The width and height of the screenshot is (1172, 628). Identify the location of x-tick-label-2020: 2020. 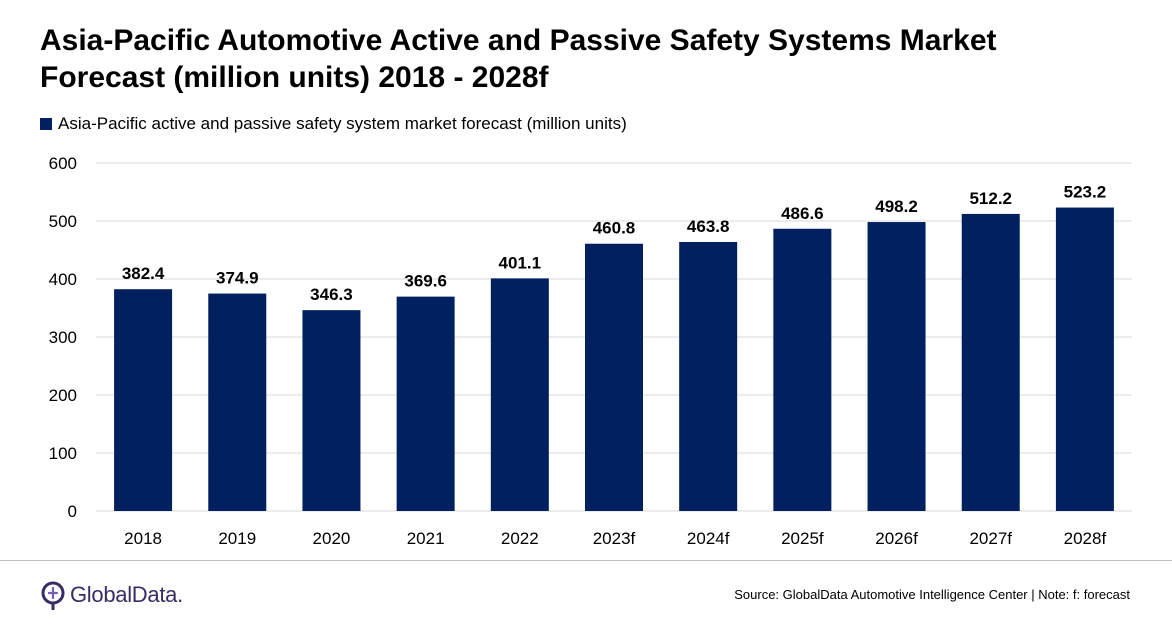
(332, 538).